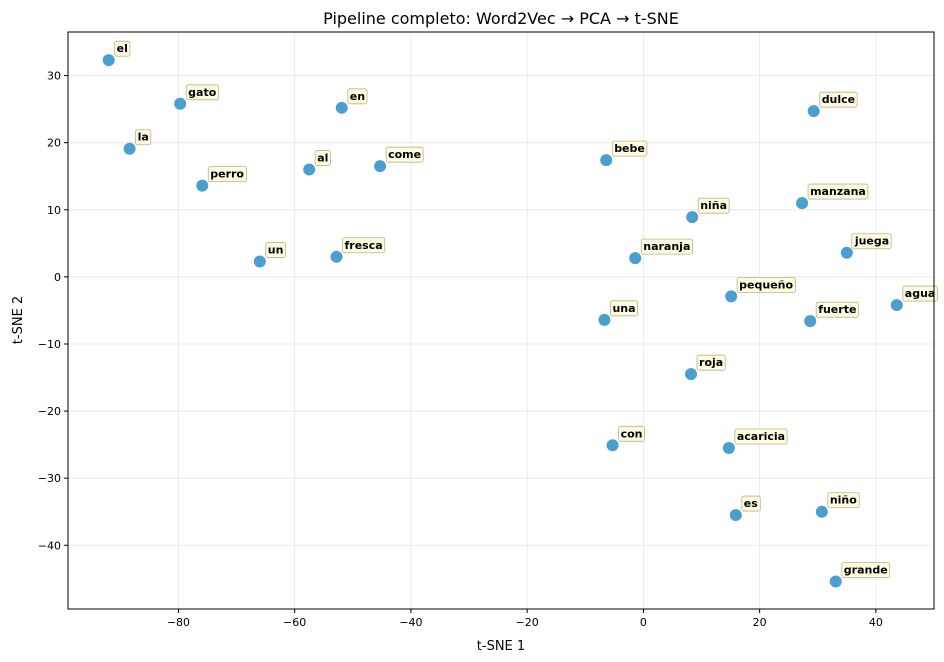 The image size is (944, 662). Describe the element at coordinates (202, 185) in the screenshot. I see `data-point-perro` at that location.